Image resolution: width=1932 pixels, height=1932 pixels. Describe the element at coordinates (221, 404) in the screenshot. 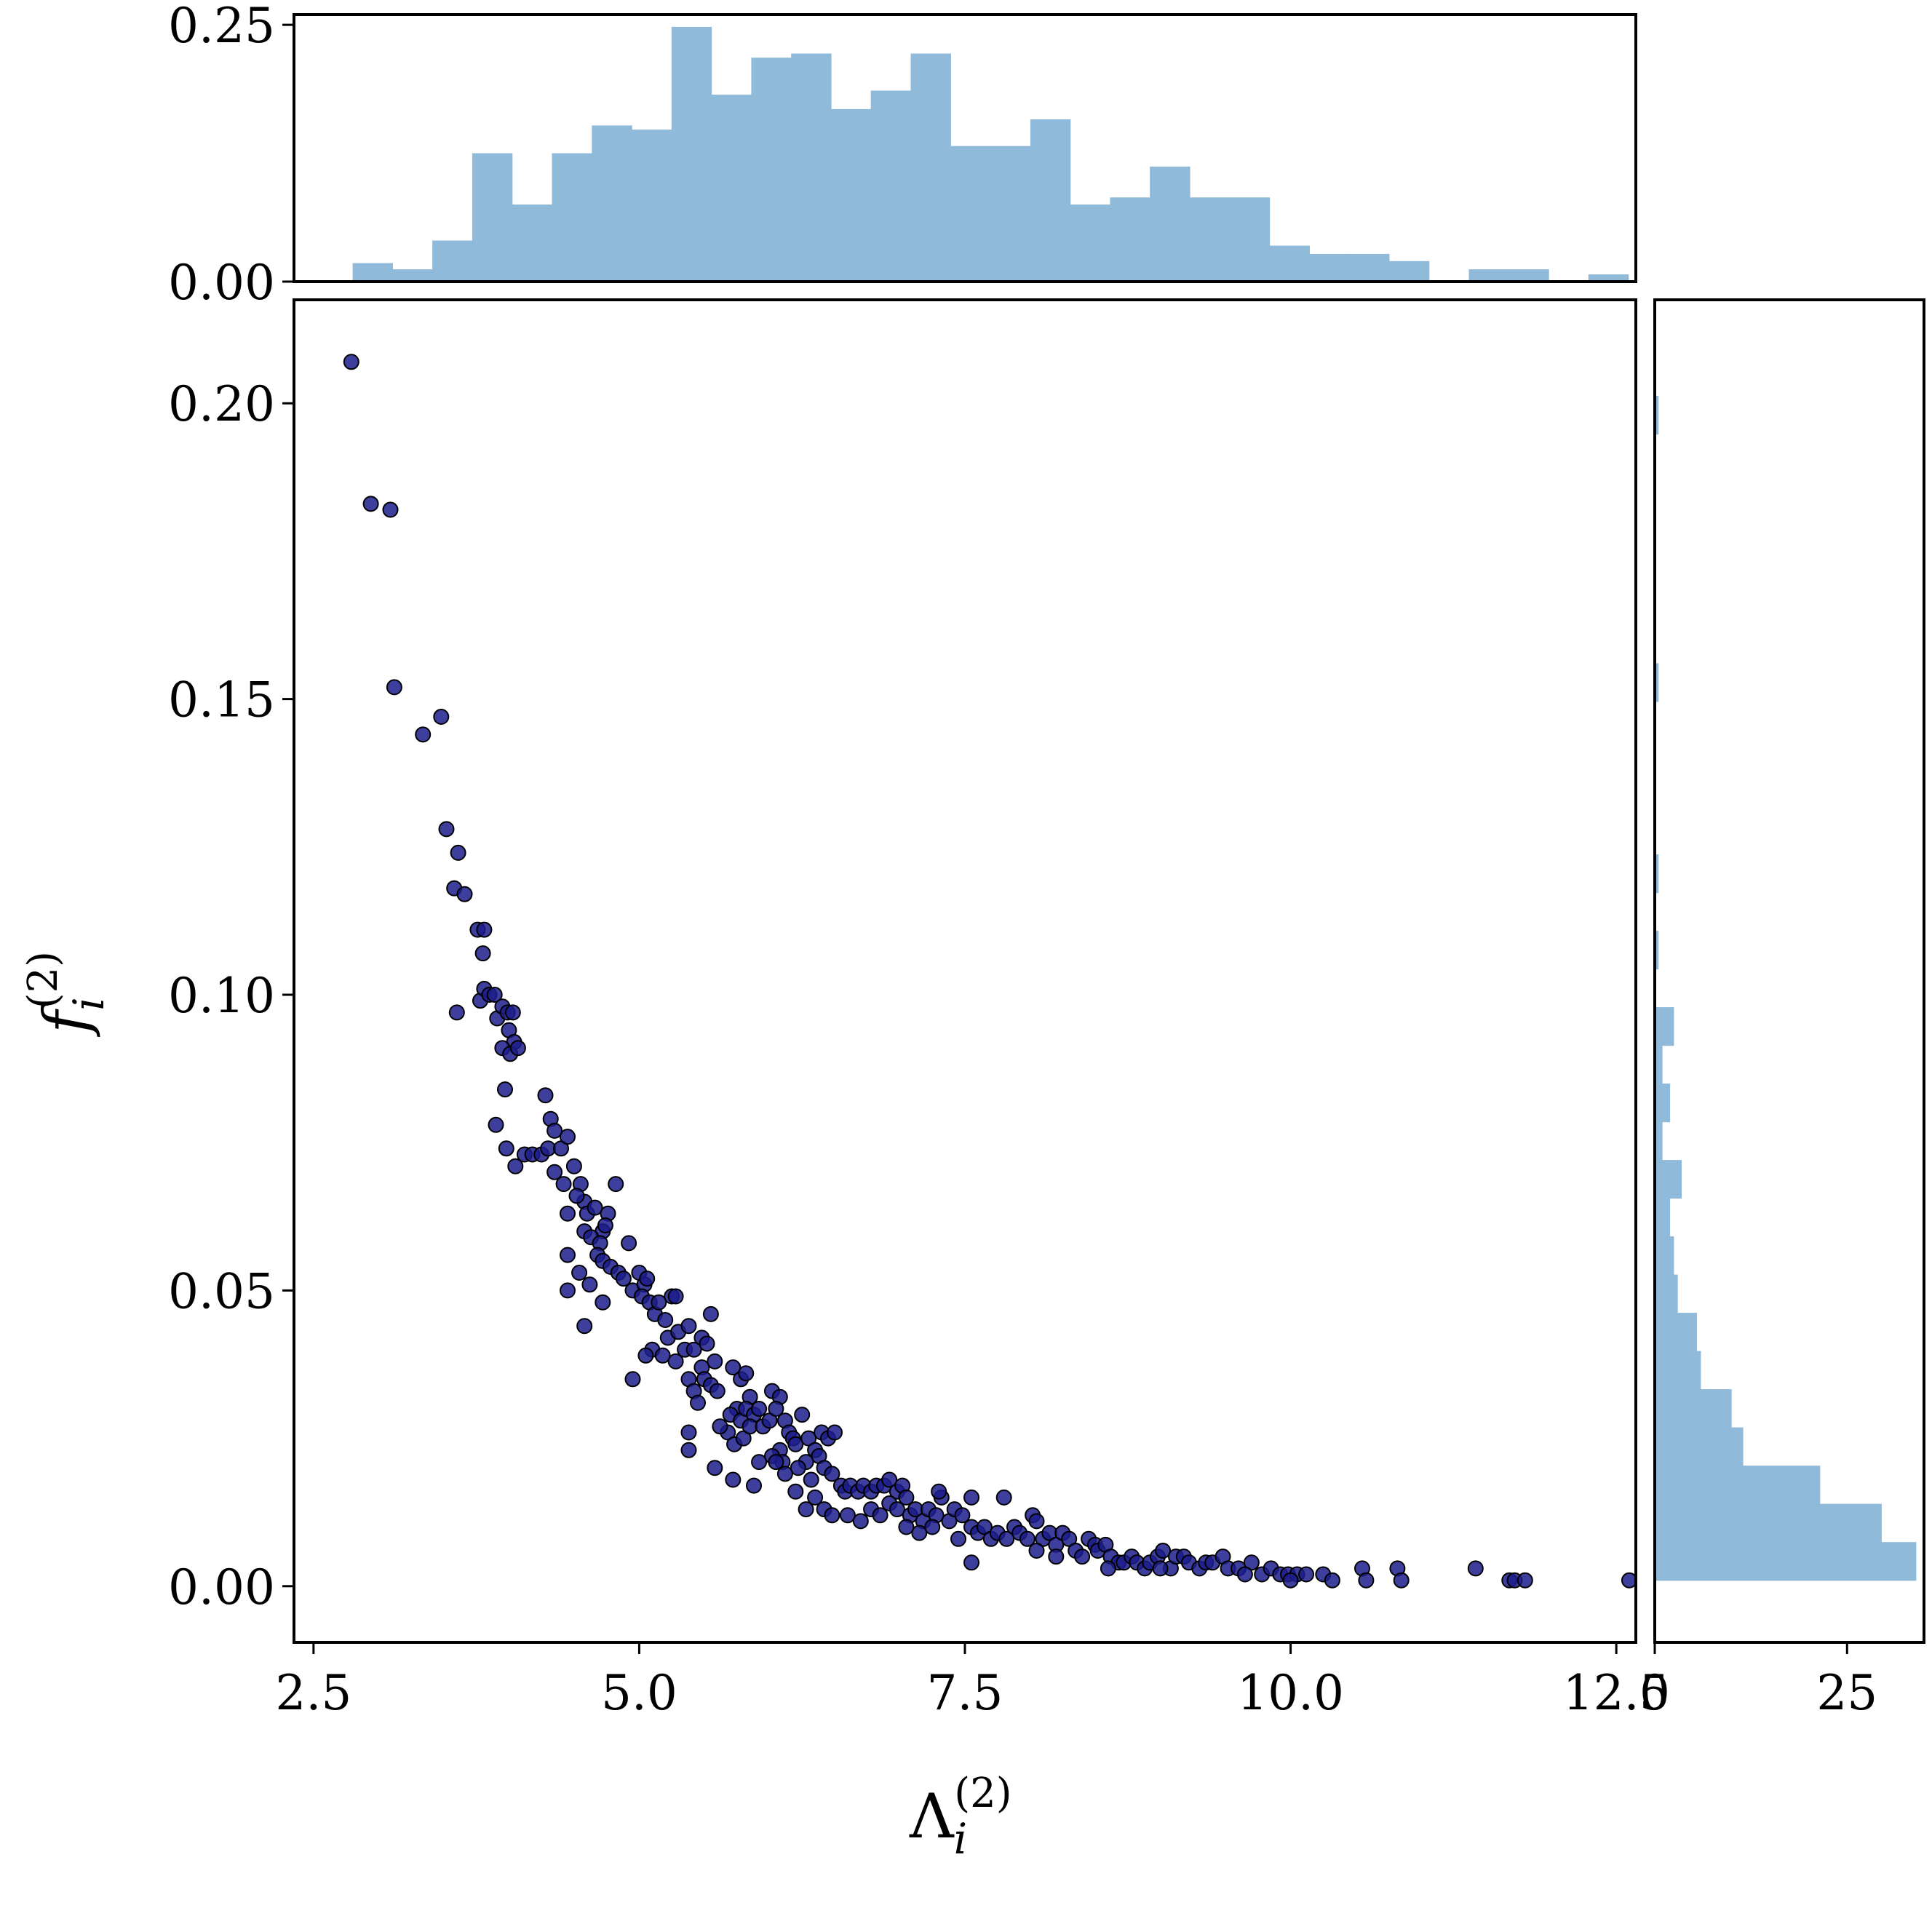

I see `y-tick-label: 0.20` at that location.